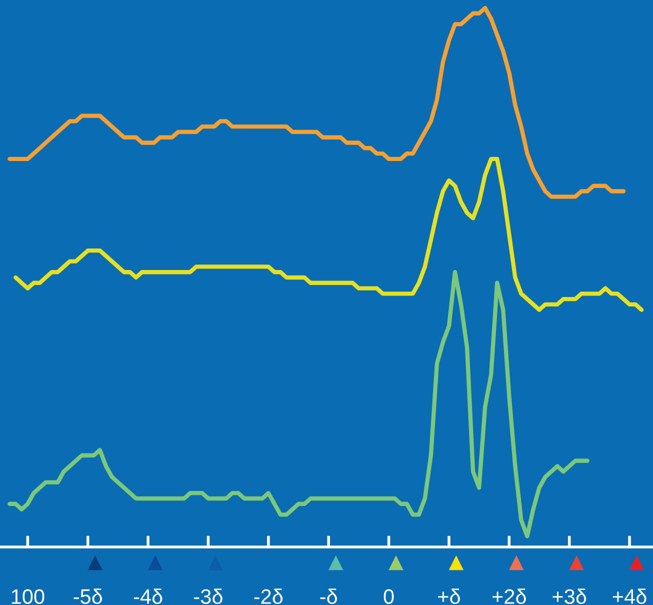 This screenshot has height=605, width=653. I want to click on x-tick-label: +2δ, so click(509, 596).